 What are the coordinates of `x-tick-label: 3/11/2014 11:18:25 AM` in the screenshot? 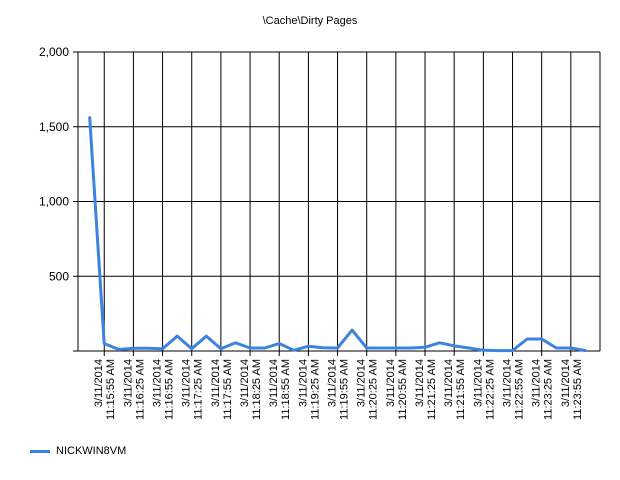 It's located at (251, 389).